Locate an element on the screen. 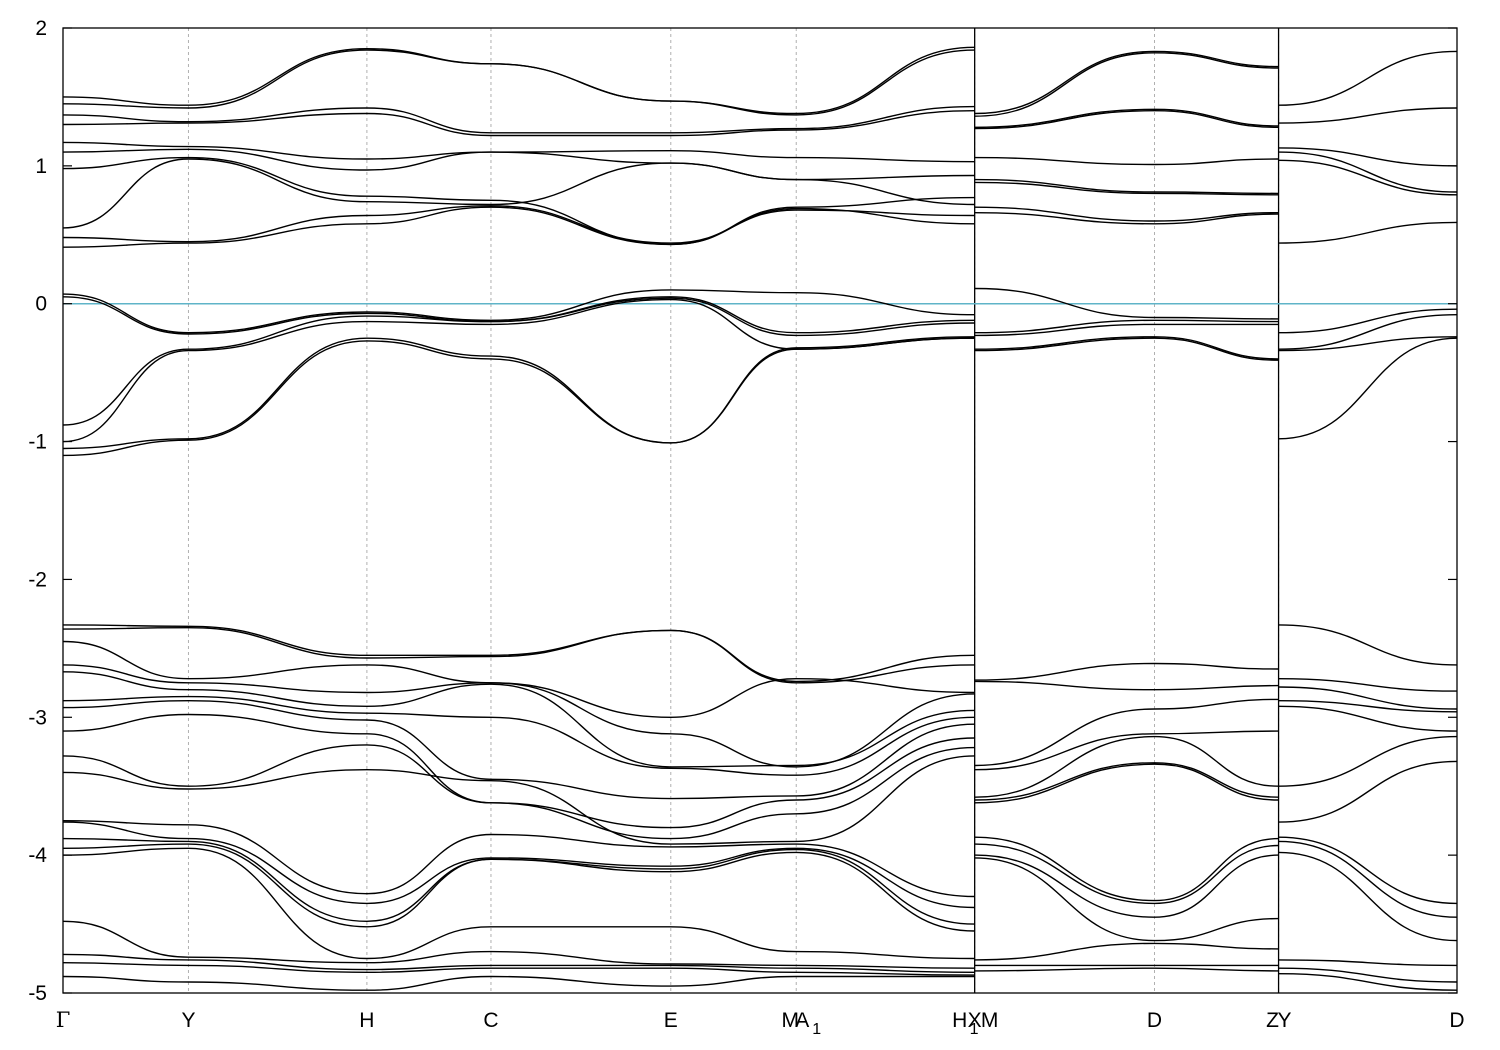 The height and width of the screenshot is (1050, 1500). kpoint-label-text: X is located at coordinates (975, 1020).